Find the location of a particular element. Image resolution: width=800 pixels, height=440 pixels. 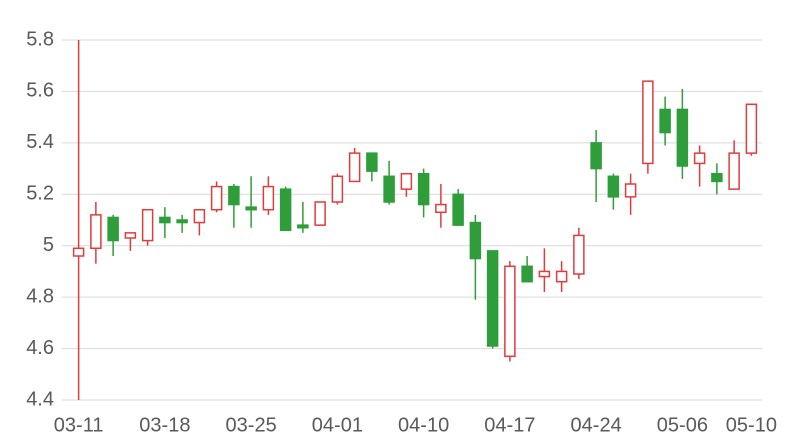

x-tick-label: 03-11 is located at coordinates (79, 425).